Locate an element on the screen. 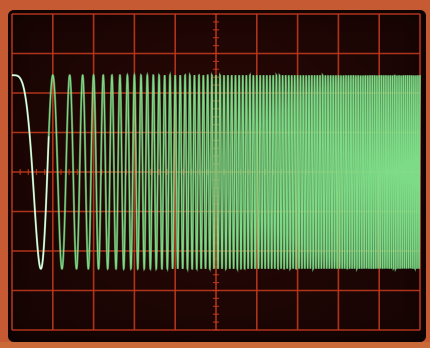 The image size is (430, 348). series-0-highlight is located at coordinates (30, 172).